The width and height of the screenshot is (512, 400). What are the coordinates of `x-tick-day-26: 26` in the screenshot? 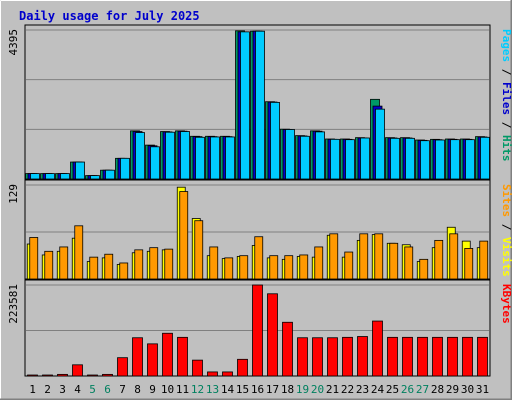 It's located at (407, 389).